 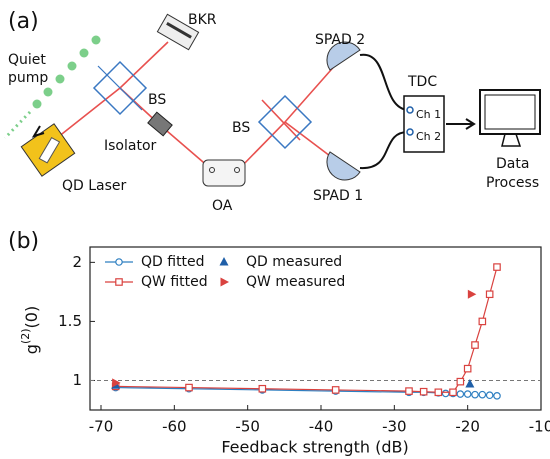 What do you see at coordinates (23, 241) in the screenshot?
I see `panel-label: (b)` at bounding box center [23, 241].